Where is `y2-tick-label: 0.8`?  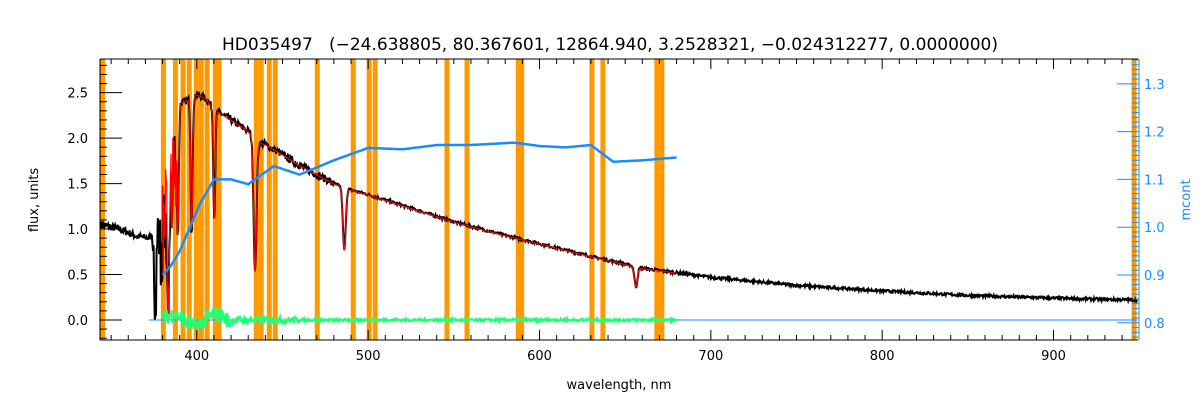
y2-tick-label: 0.8 is located at coordinates (1154, 324).